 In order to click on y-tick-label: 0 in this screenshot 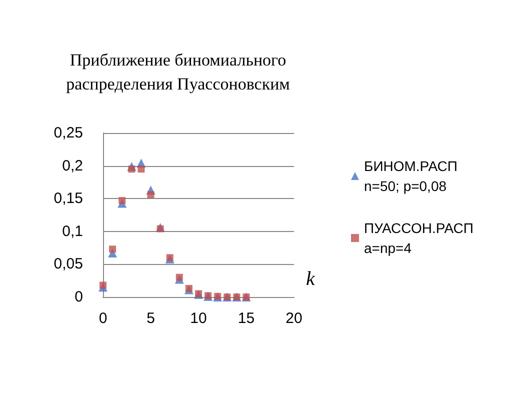, I will do `click(78, 297)`.